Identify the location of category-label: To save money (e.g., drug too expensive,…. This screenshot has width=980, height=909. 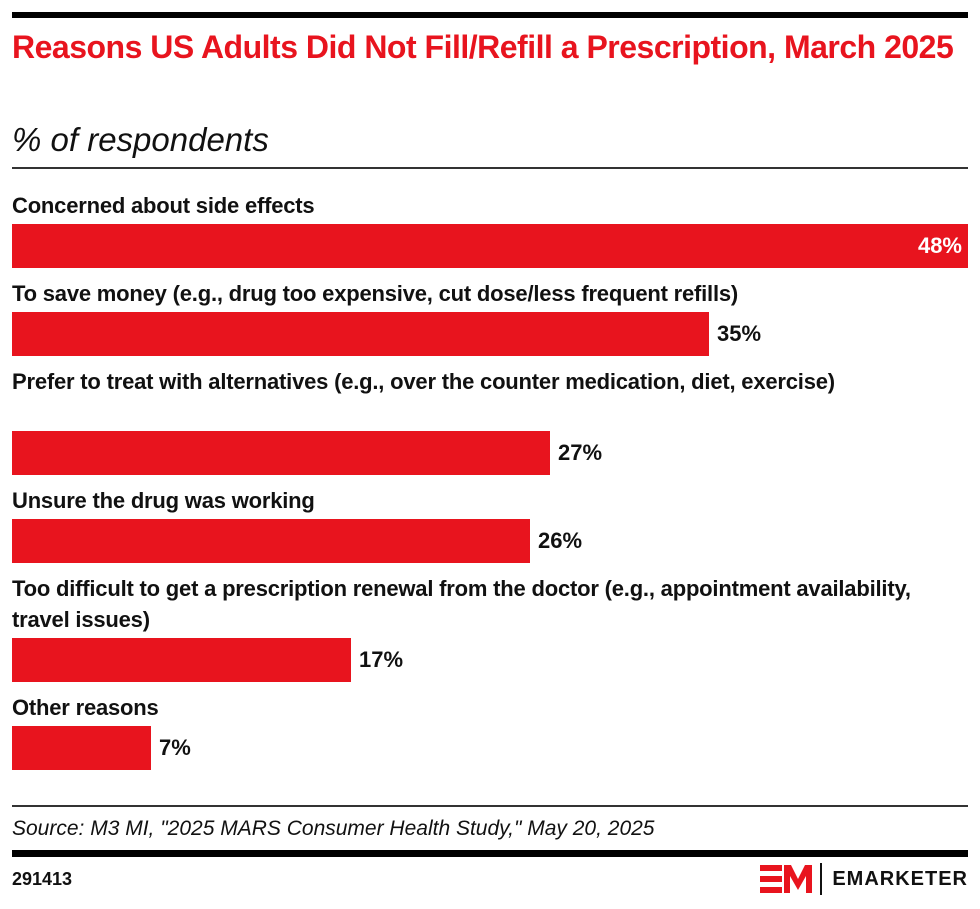
(375, 293).